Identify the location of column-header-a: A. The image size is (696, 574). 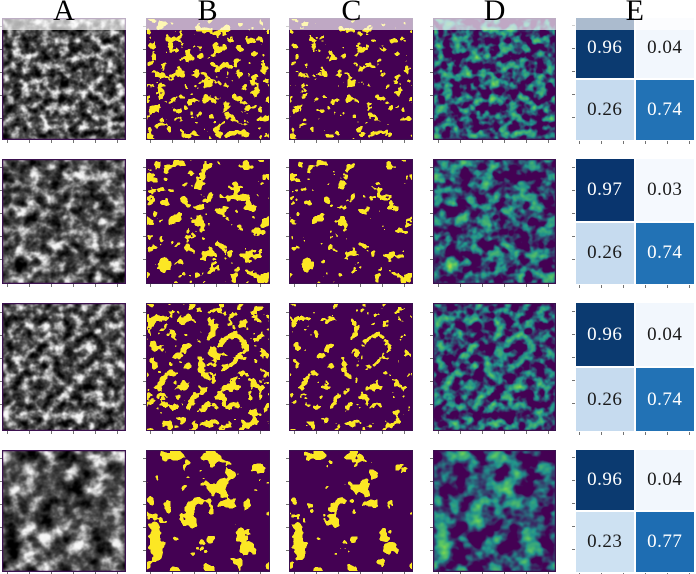
(64, 13).